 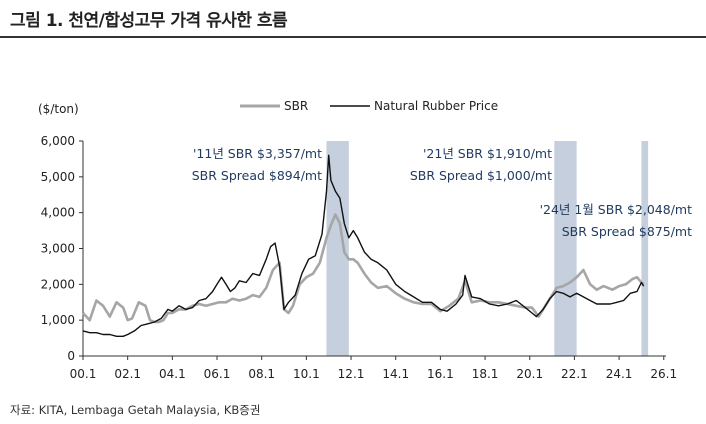 I want to click on figure-title: 그림 1. 천연/합성고무 가격 유사한 흐름, so click(x=149, y=21).